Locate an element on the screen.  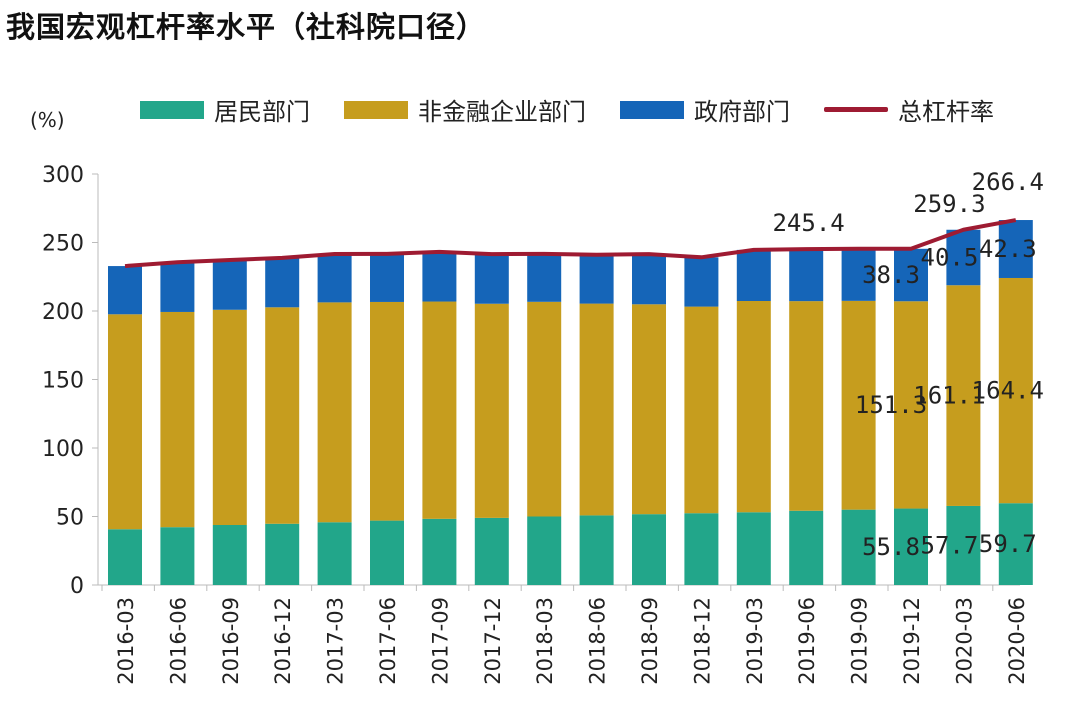
legend-item-government: 政府部门 is located at coordinates (705, 109).